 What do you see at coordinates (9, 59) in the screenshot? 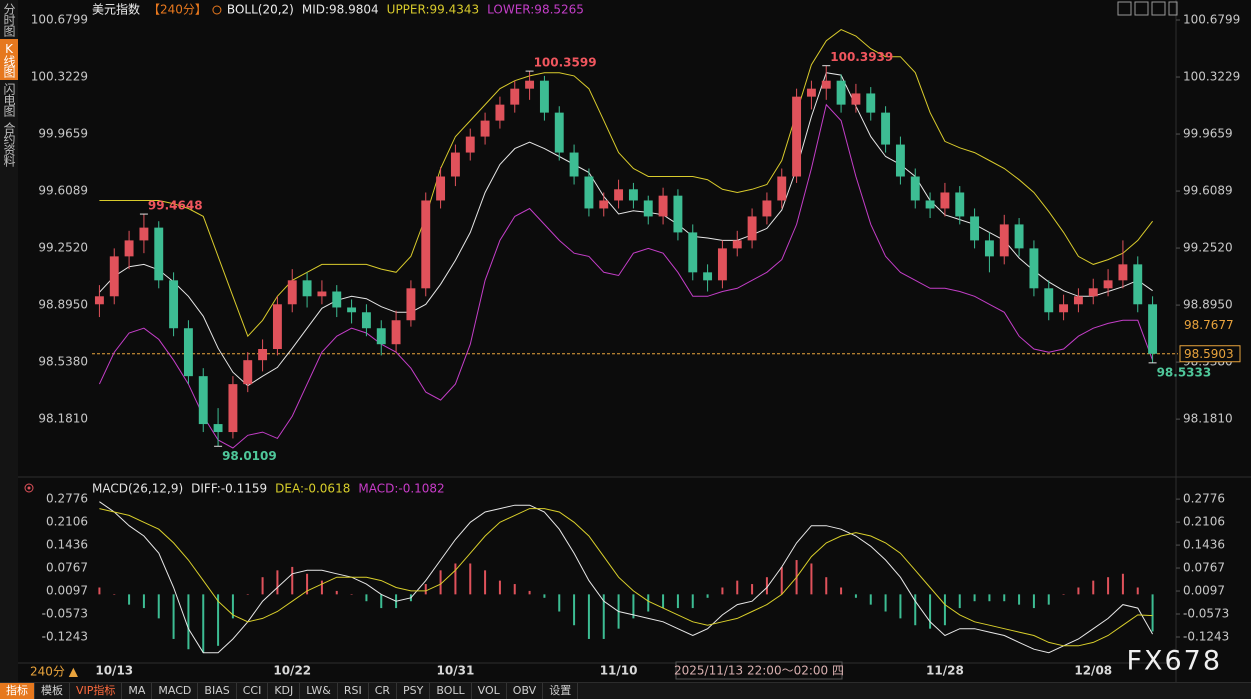
I see `sidebar-tab: K线图` at bounding box center [9, 59].